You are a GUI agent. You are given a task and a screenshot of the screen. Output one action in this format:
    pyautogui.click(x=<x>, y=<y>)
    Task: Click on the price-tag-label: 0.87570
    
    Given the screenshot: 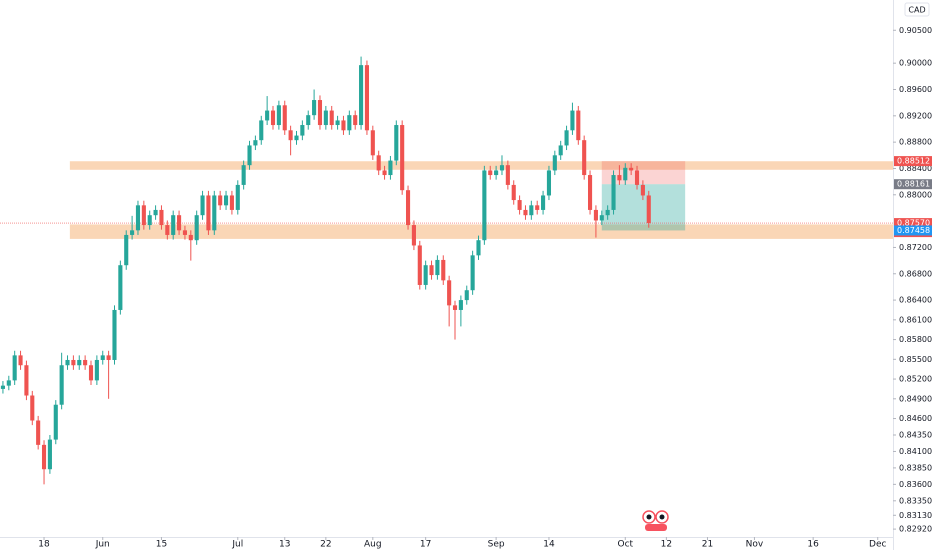 What is the action you would take?
    pyautogui.click(x=913, y=223)
    